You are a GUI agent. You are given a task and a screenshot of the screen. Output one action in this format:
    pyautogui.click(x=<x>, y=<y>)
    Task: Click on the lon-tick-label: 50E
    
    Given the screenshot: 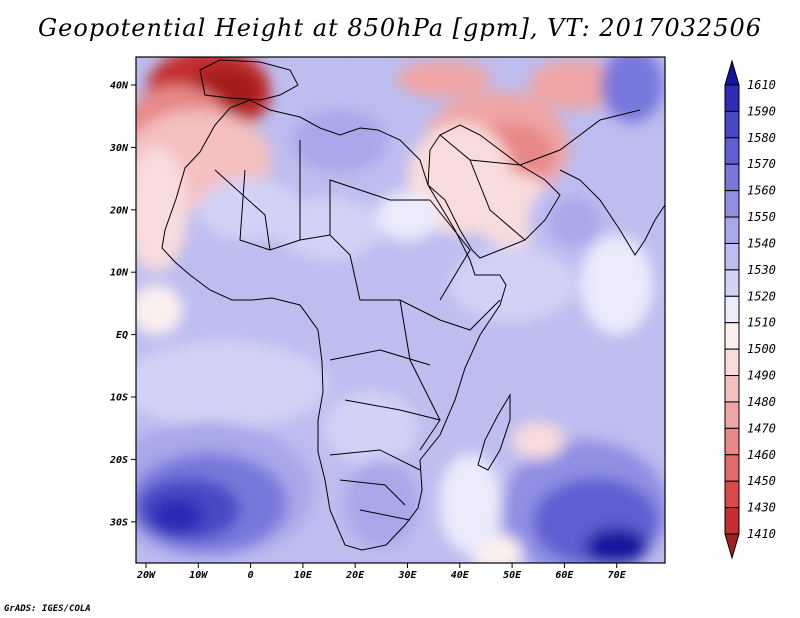 What is the action you would take?
    pyautogui.click(x=512, y=575)
    